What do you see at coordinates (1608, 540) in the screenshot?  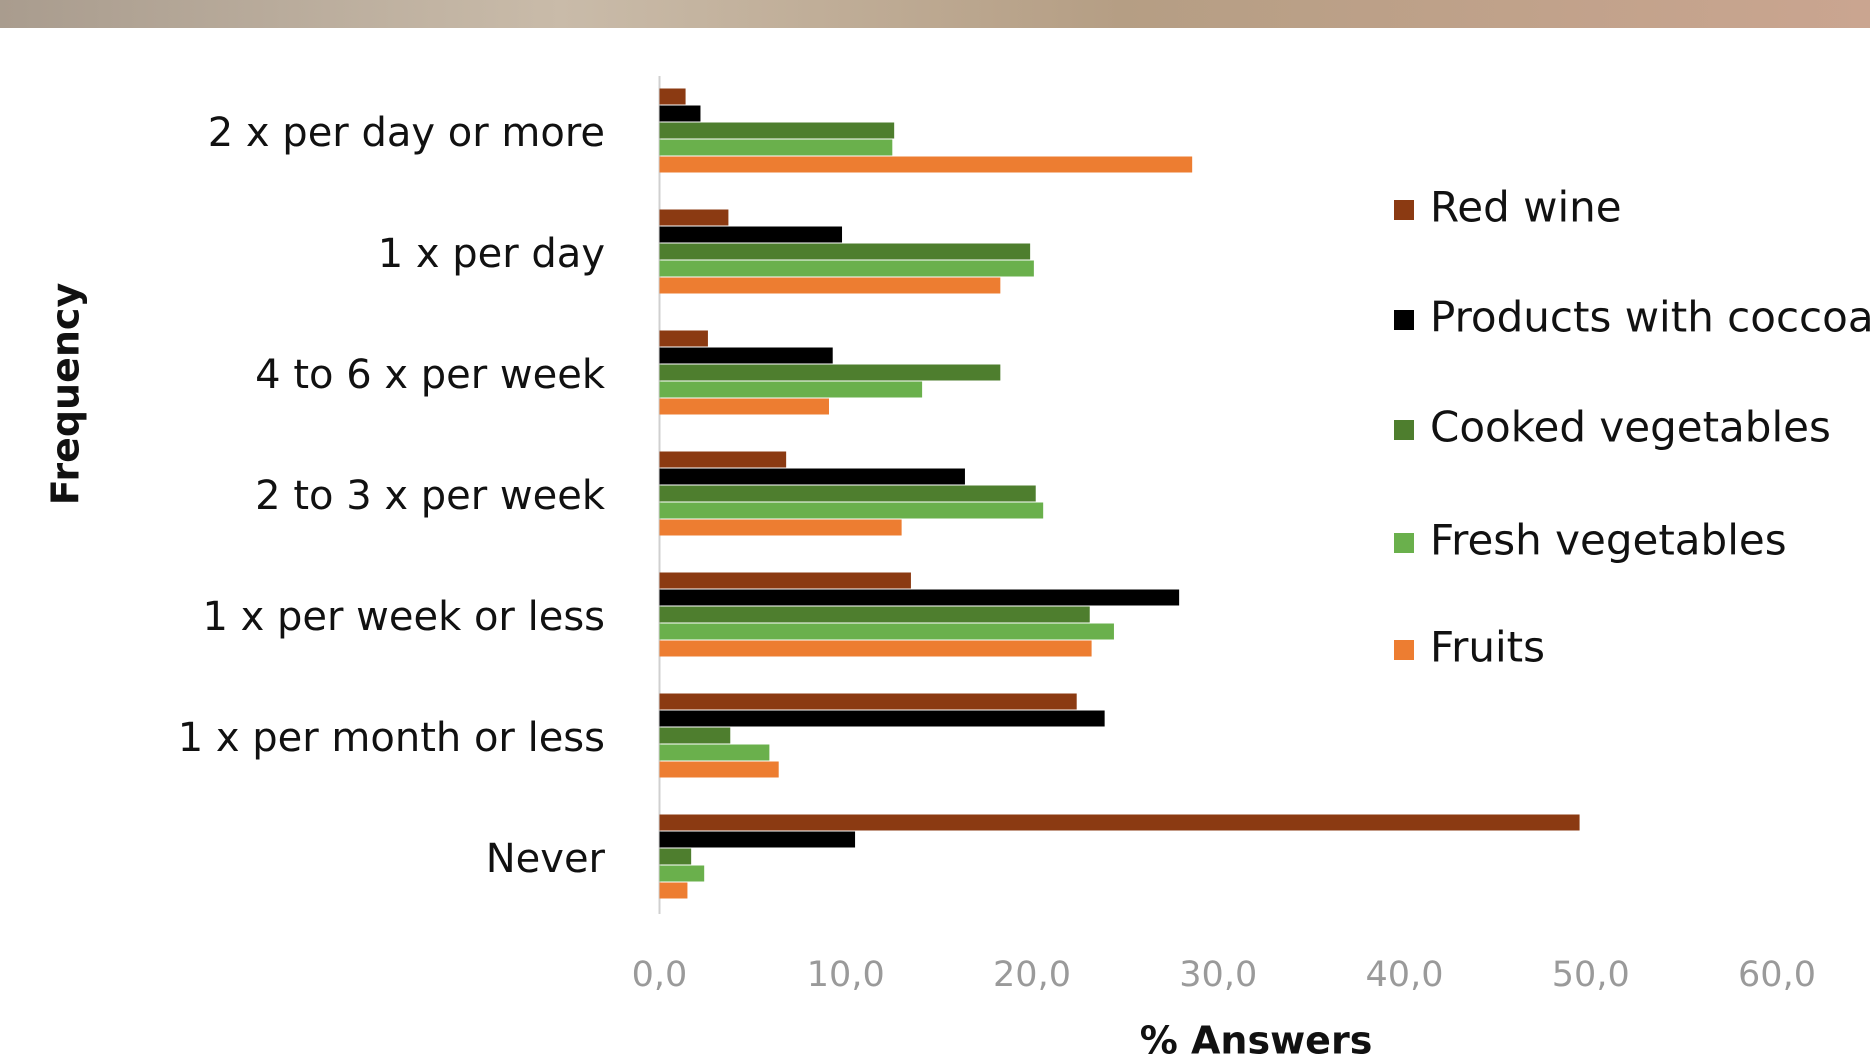 I see `legend-label: Fresh vegetables` at bounding box center [1608, 540].